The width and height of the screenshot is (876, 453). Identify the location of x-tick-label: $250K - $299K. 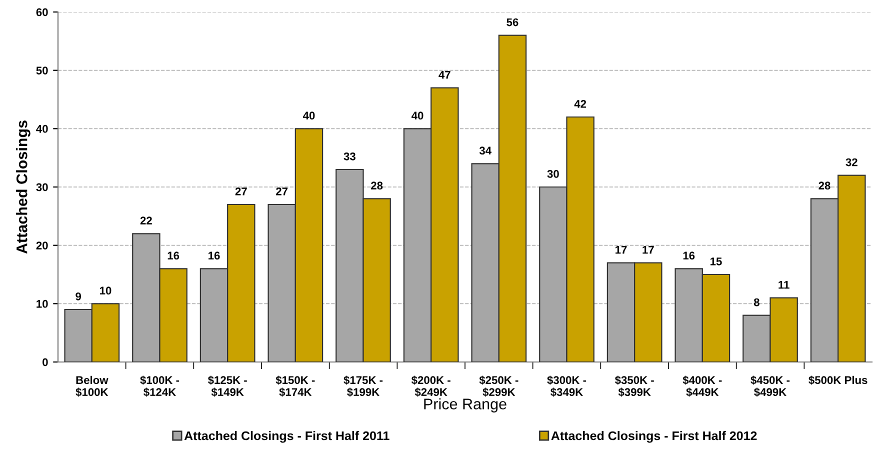
(498, 386).